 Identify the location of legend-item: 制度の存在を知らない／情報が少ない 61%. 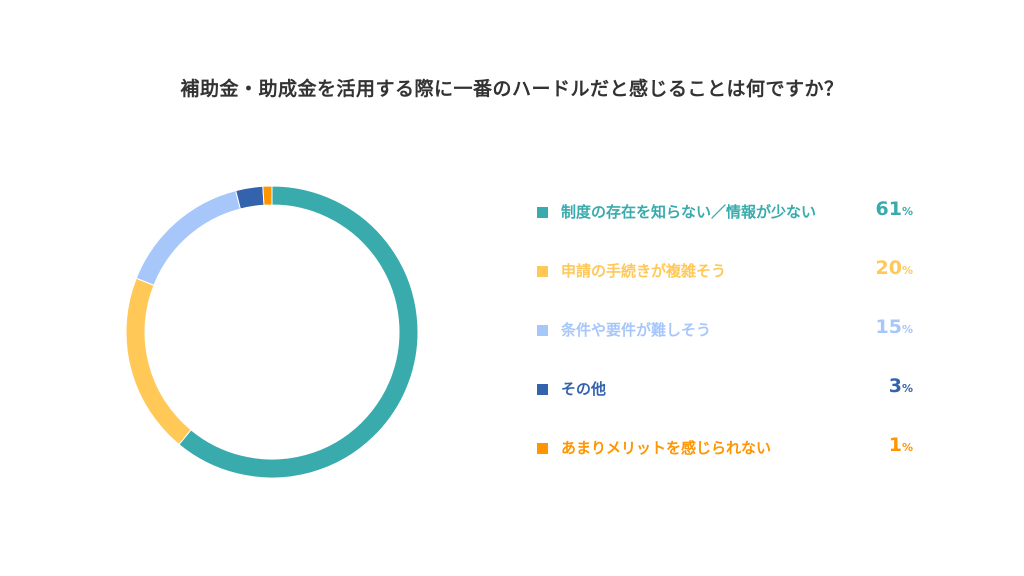
(725, 227).